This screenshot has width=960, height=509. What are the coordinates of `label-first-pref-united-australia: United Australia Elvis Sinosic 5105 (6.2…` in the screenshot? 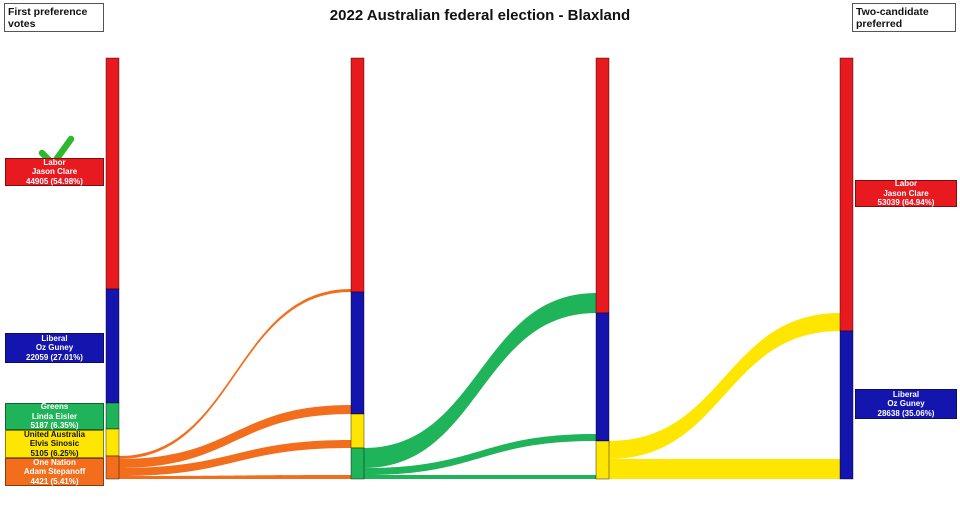 It's located at (54, 444).